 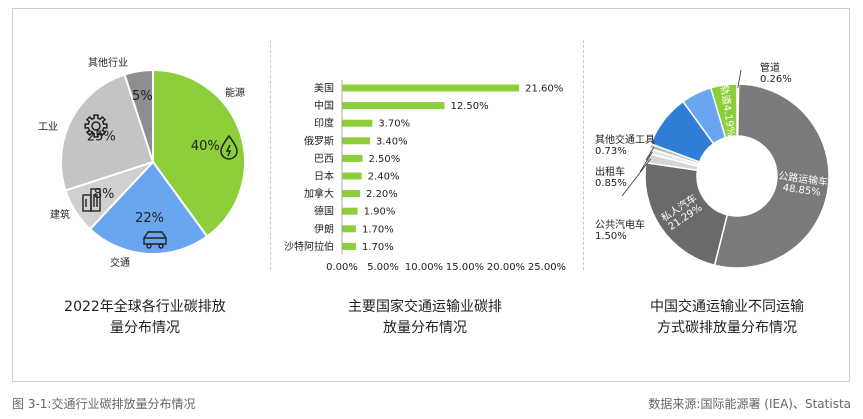 What do you see at coordinates (319, 140) in the screenshot?
I see `bar-category-label: 俄罗斯` at bounding box center [319, 140].